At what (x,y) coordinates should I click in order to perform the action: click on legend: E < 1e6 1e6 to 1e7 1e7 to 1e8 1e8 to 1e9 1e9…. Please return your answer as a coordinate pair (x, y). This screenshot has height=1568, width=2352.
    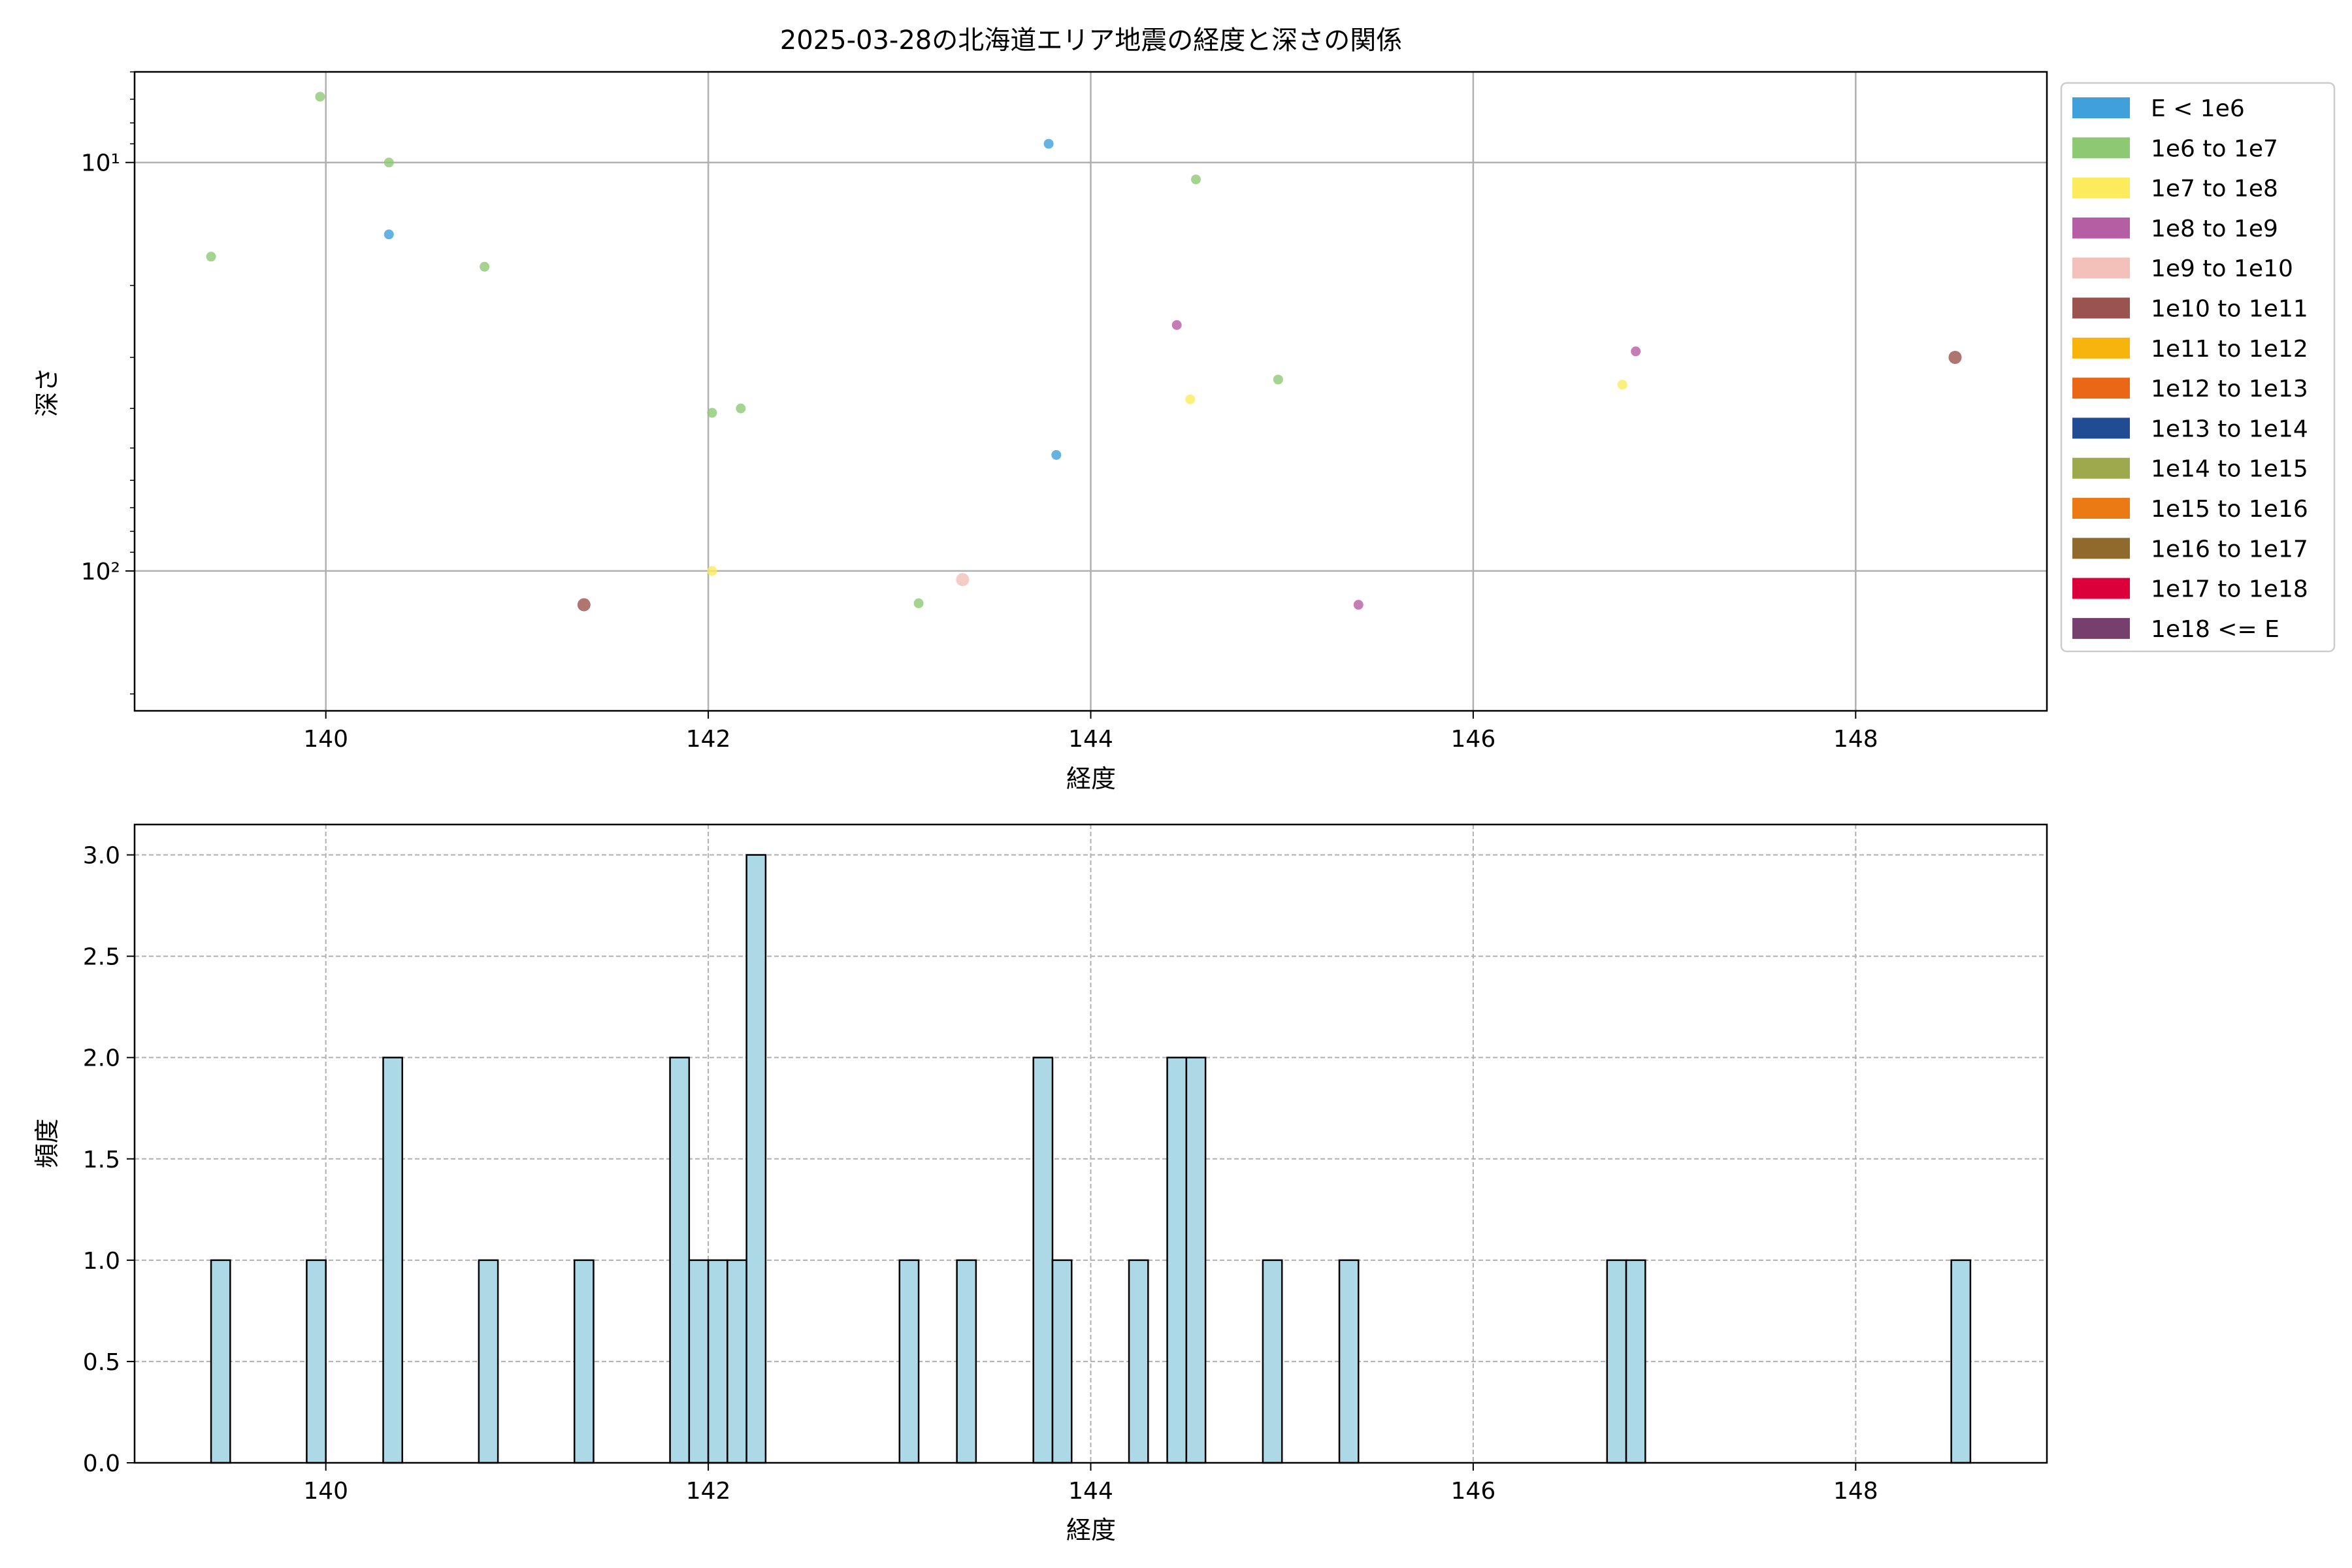
    Looking at the image, I should click on (2198, 367).